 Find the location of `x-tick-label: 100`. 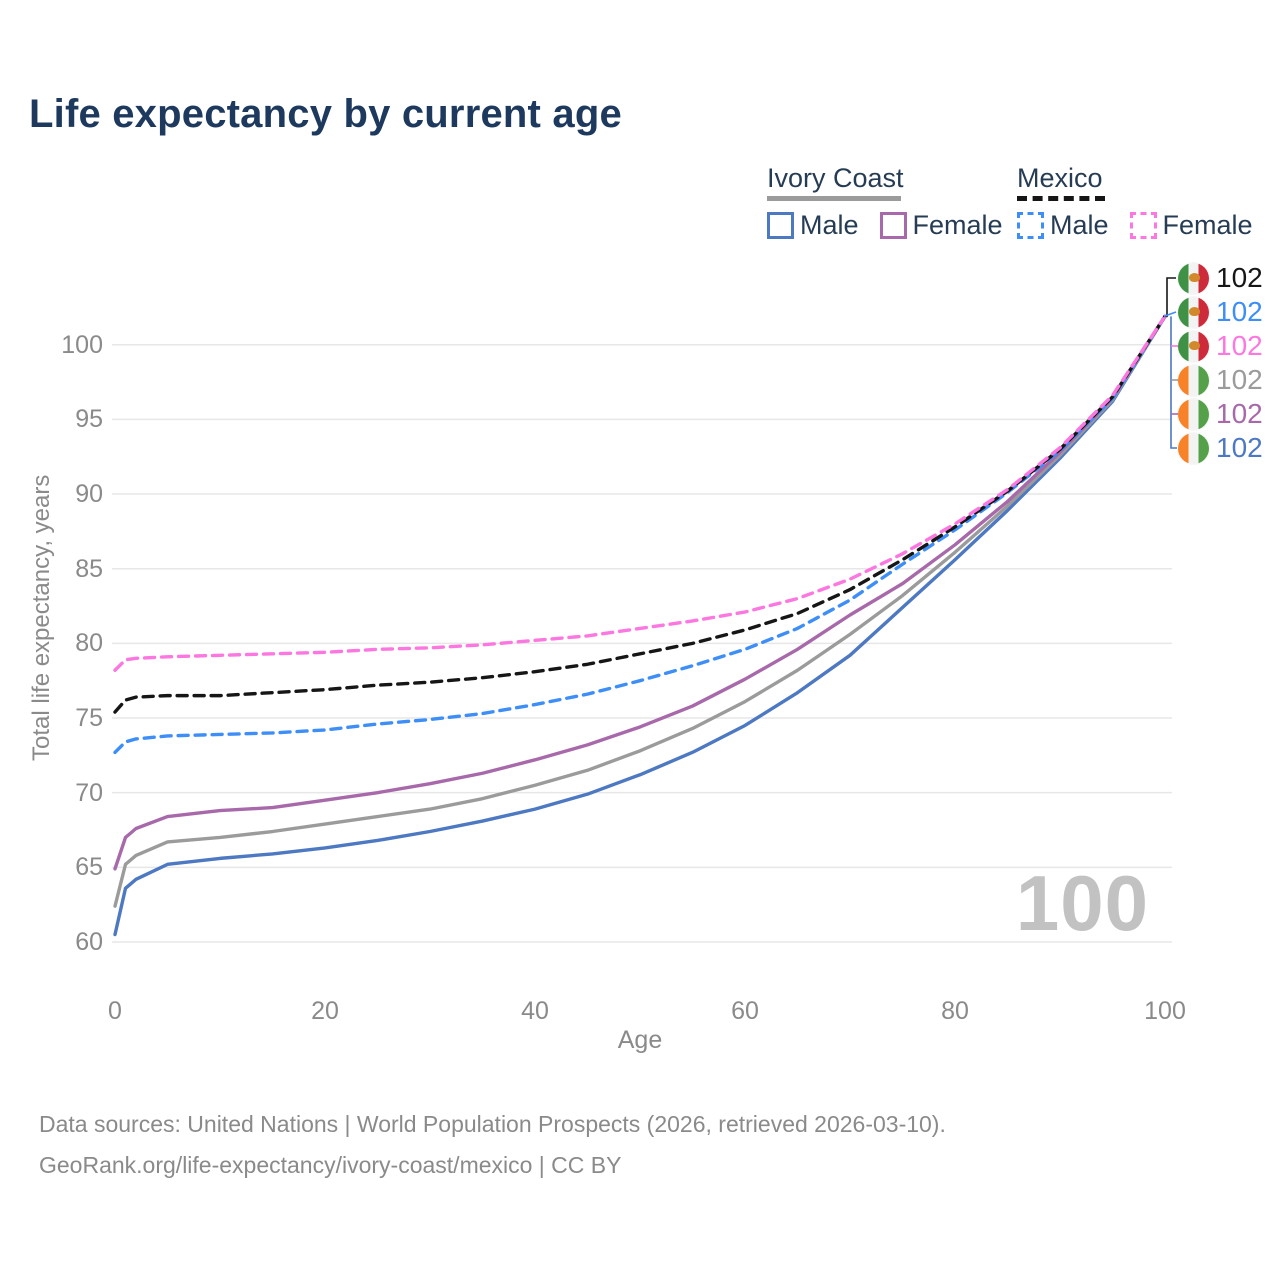

x-tick-label: 100 is located at coordinates (1165, 1011).